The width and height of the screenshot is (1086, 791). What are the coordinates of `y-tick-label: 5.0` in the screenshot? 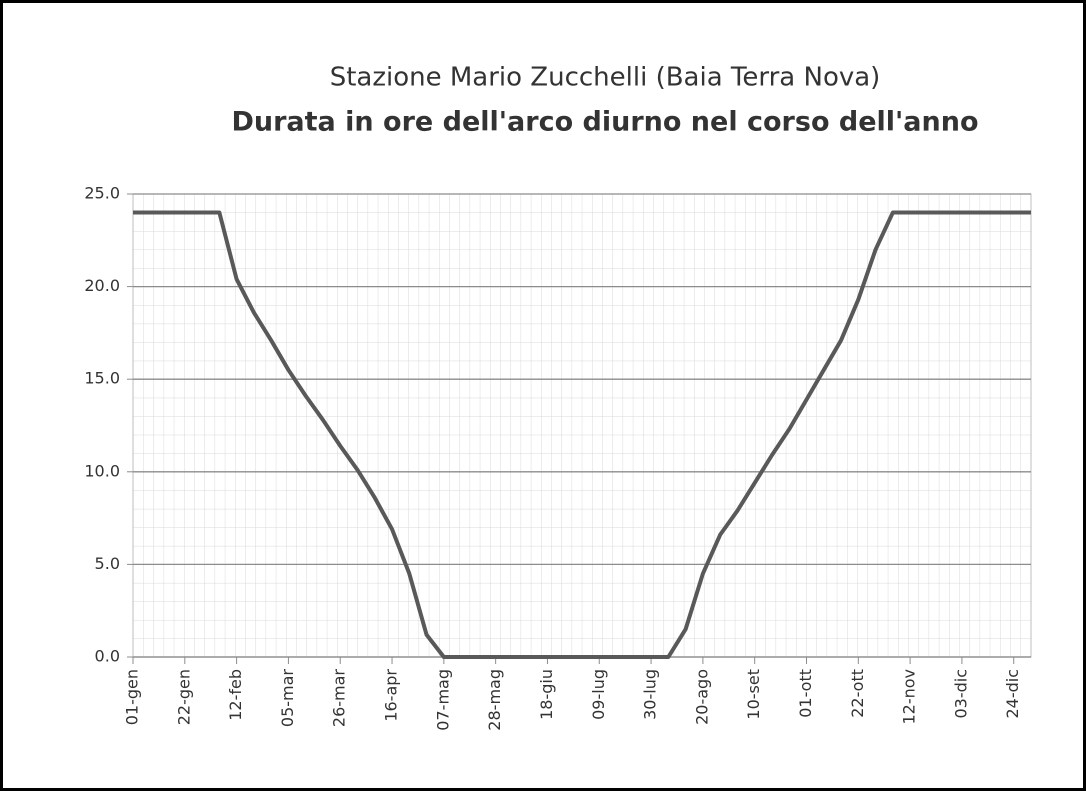 It's located at (107, 563).